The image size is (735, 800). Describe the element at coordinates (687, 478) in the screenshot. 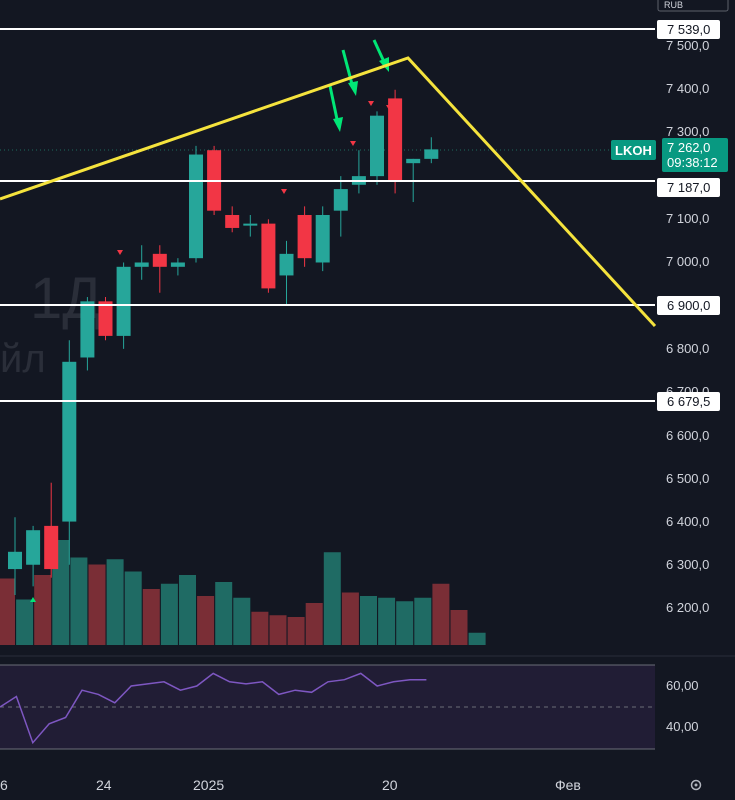

I see `price-tick: 6 500,0` at that location.